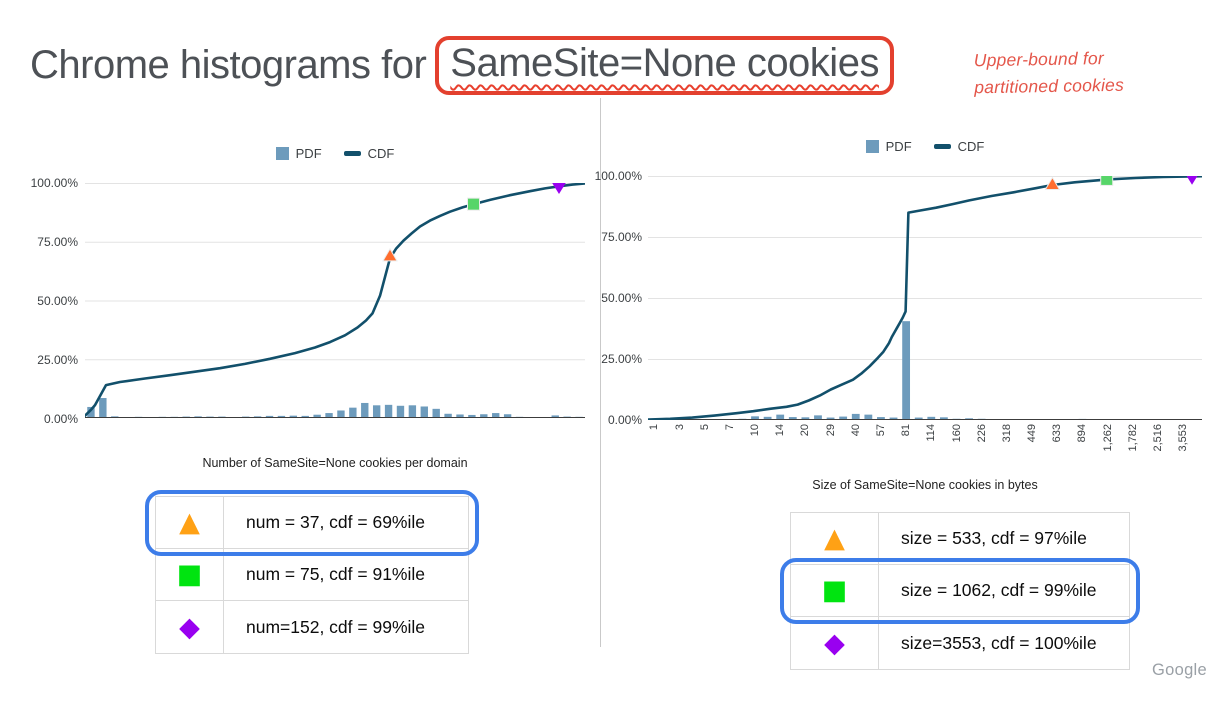 Image resolution: width=1231 pixels, height=703 pixels. What do you see at coordinates (1157, 438) in the screenshot?
I see `x-tick-label: 2,516` at bounding box center [1157, 438].